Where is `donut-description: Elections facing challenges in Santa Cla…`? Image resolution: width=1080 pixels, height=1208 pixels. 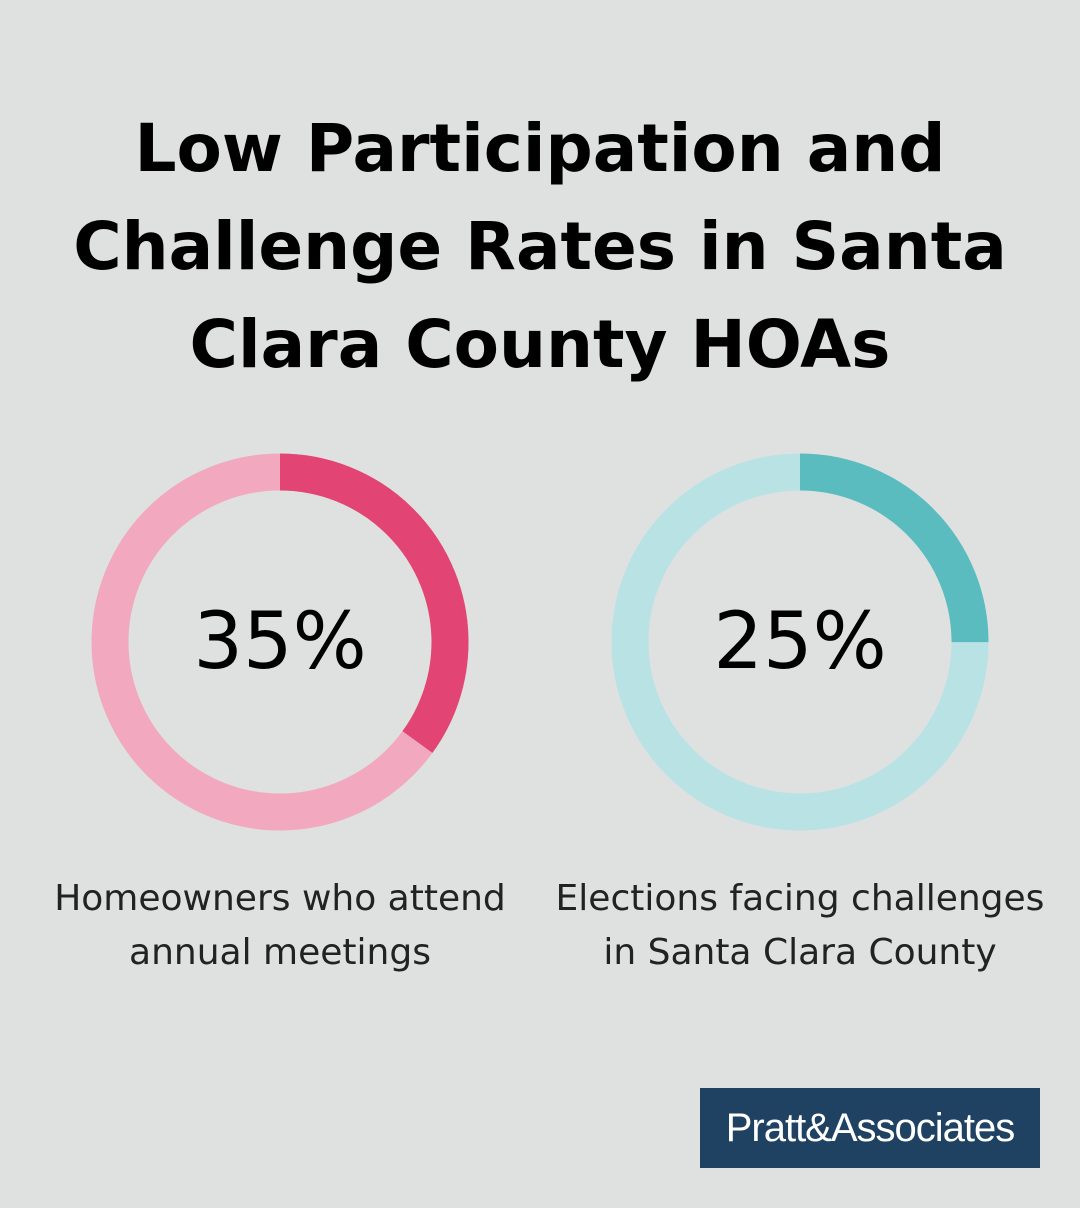 donut-description: Elections facing challenges in Santa Cla… is located at coordinates (800, 925).